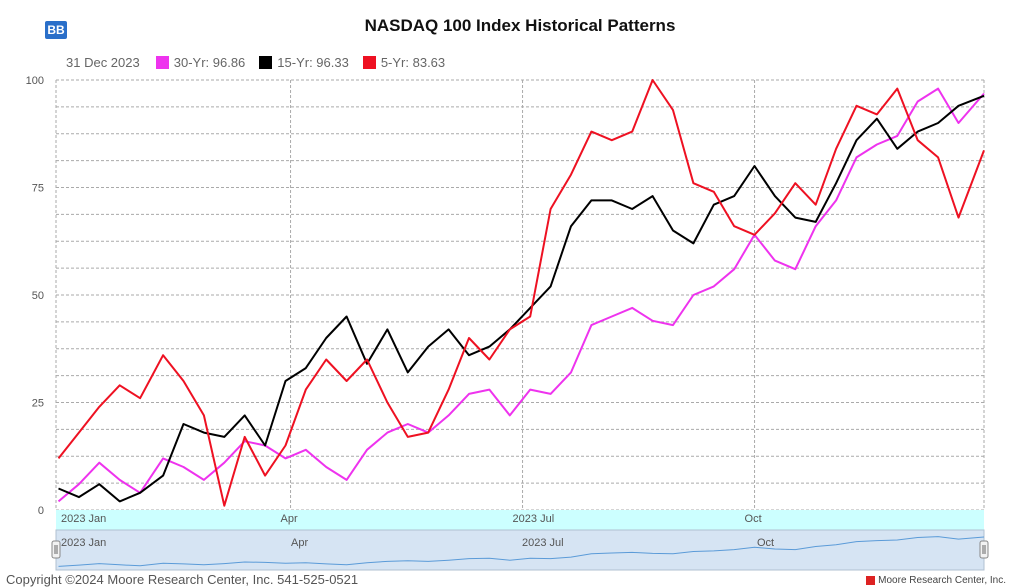 The width and height of the screenshot is (1012, 588). Describe the element at coordinates (38, 296) in the screenshot. I see `y-tick-label: 50` at that location.